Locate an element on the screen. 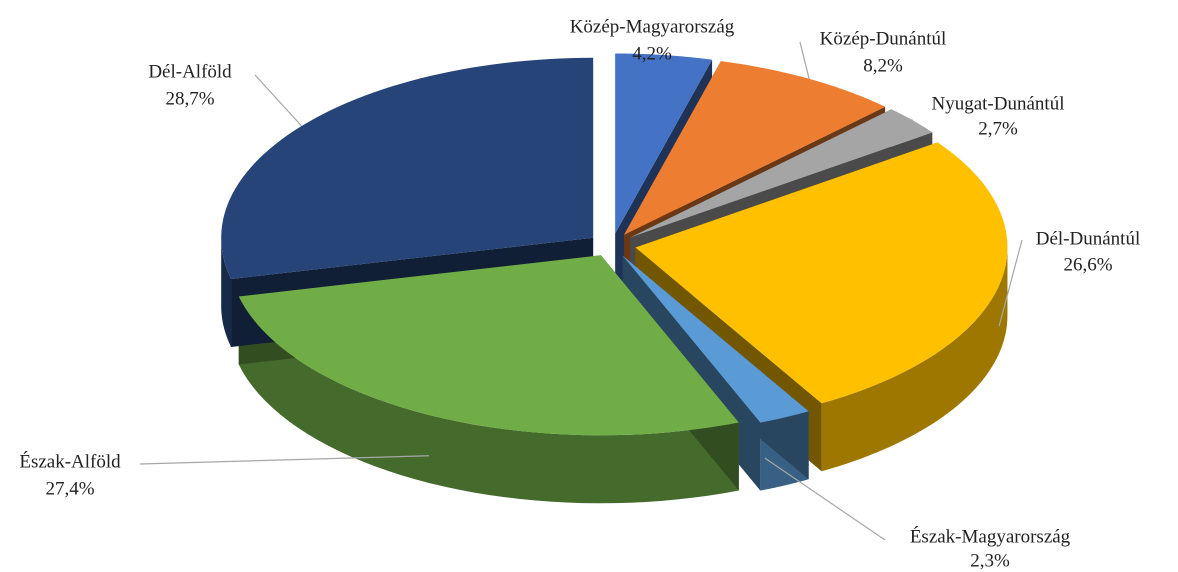  category-label: Dél-Alföld is located at coordinates (190, 71).